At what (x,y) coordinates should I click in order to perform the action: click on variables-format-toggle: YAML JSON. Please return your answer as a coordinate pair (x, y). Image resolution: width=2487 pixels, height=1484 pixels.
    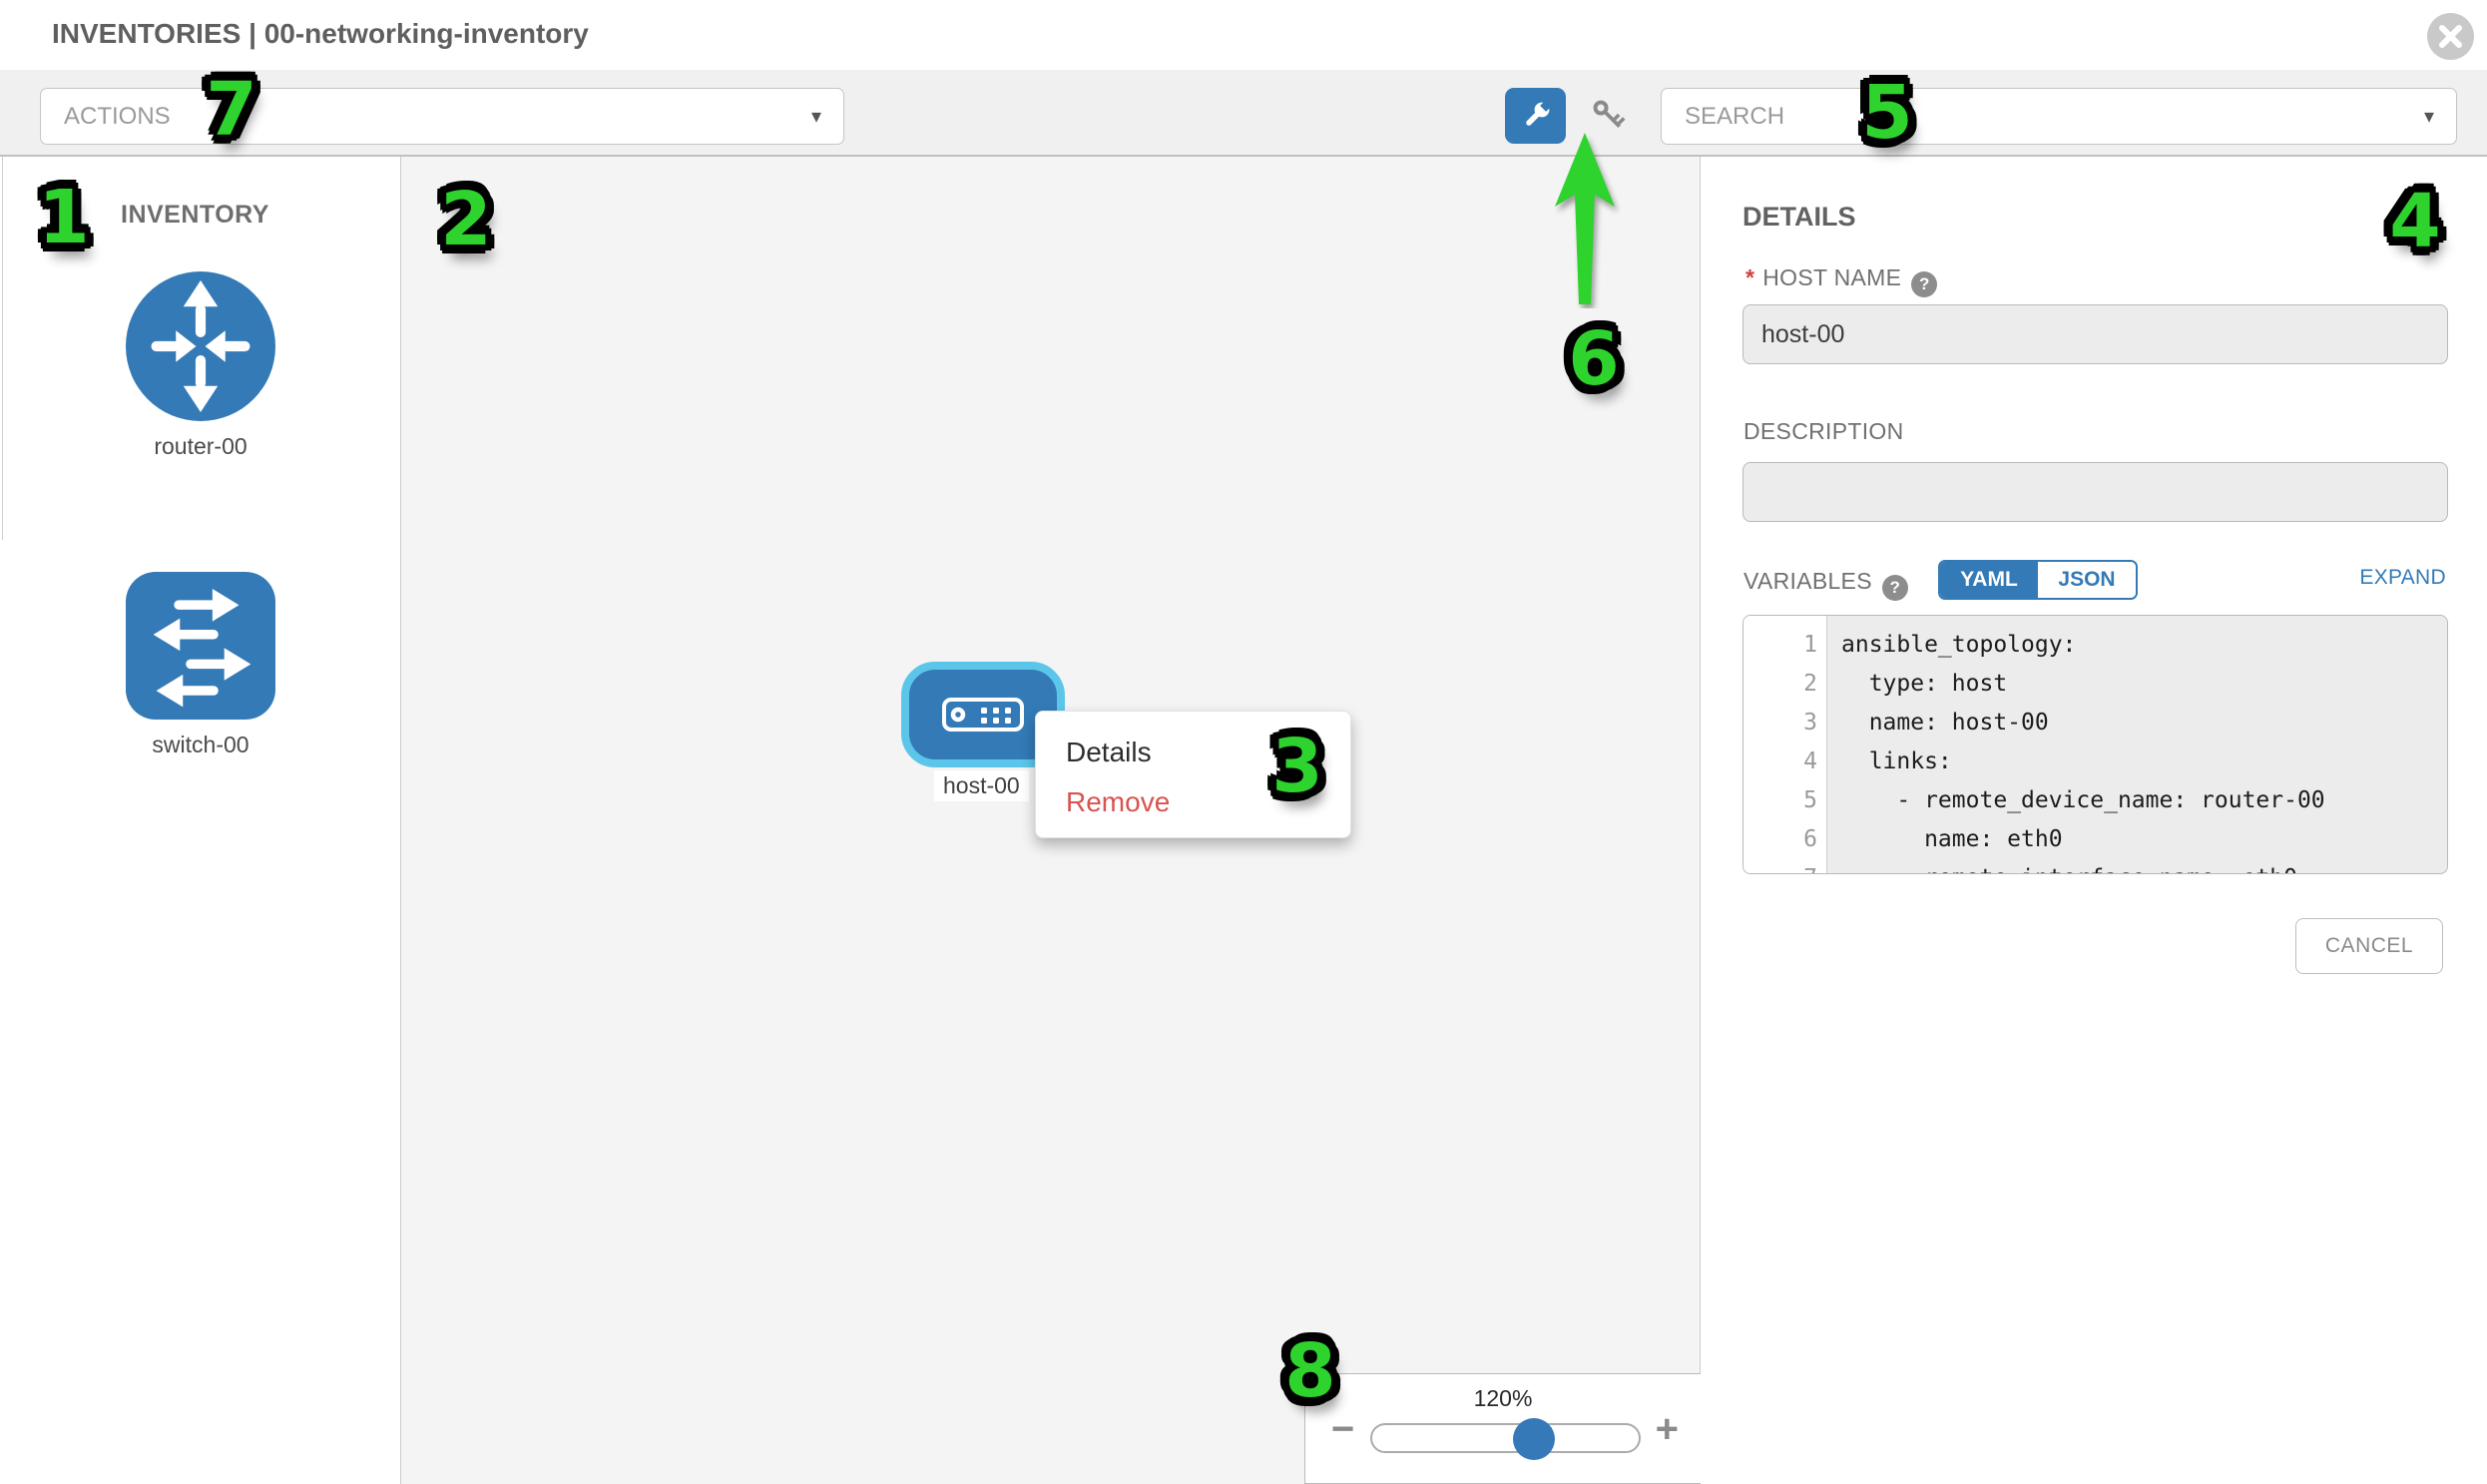
    Looking at the image, I should click on (2038, 580).